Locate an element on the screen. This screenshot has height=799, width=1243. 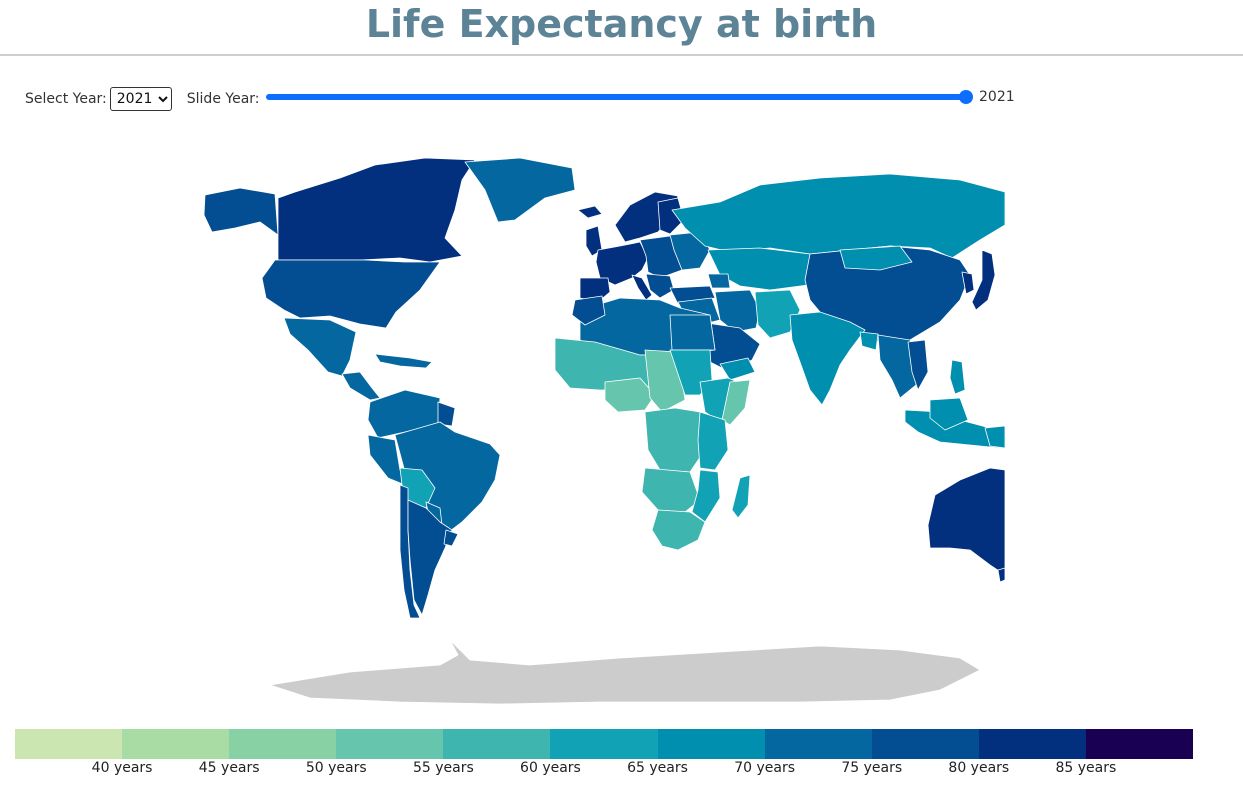
region-mexico is located at coordinates (320, 347).